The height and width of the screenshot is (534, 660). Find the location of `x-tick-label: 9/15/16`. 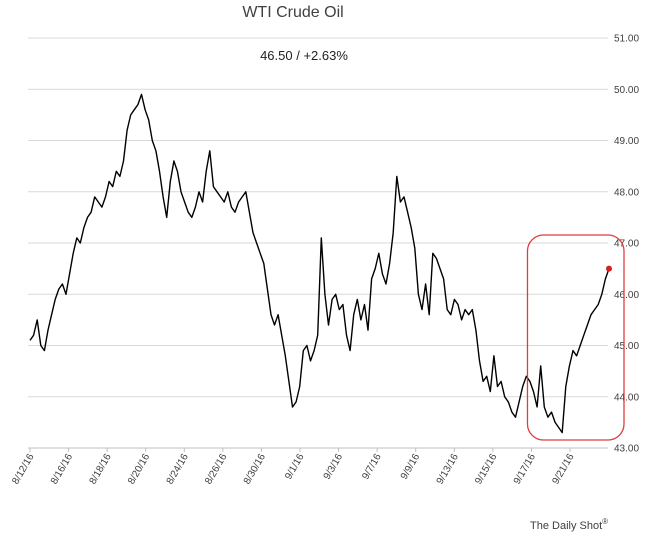

x-tick-label: 9/15/16 is located at coordinates (486, 469).